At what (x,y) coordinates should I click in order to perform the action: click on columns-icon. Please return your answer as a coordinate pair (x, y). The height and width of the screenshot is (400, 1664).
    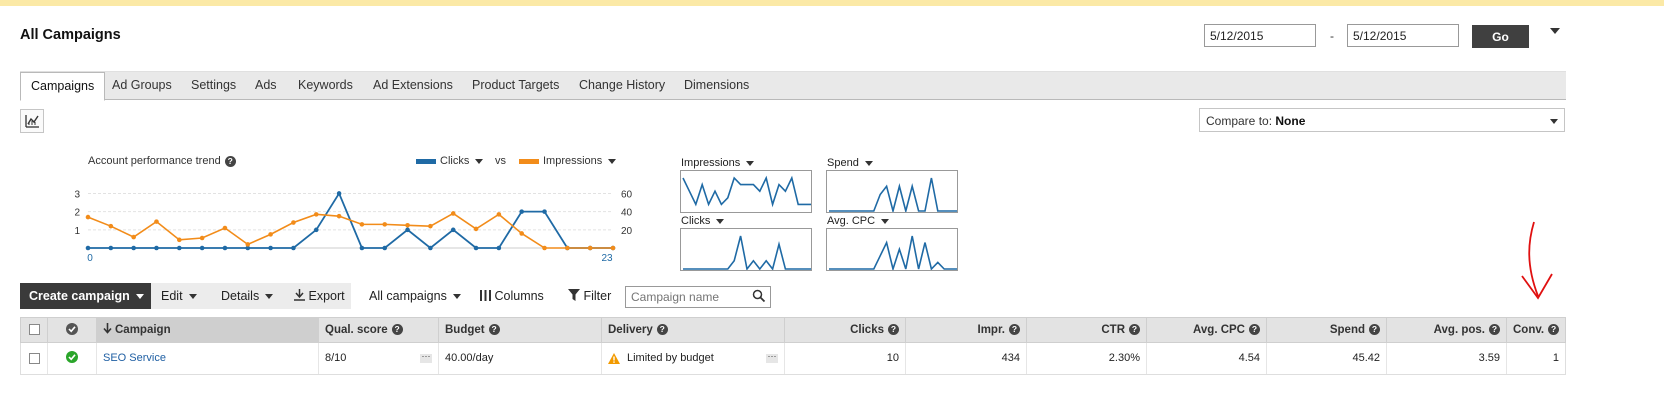
    Looking at the image, I should click on (485, 295).